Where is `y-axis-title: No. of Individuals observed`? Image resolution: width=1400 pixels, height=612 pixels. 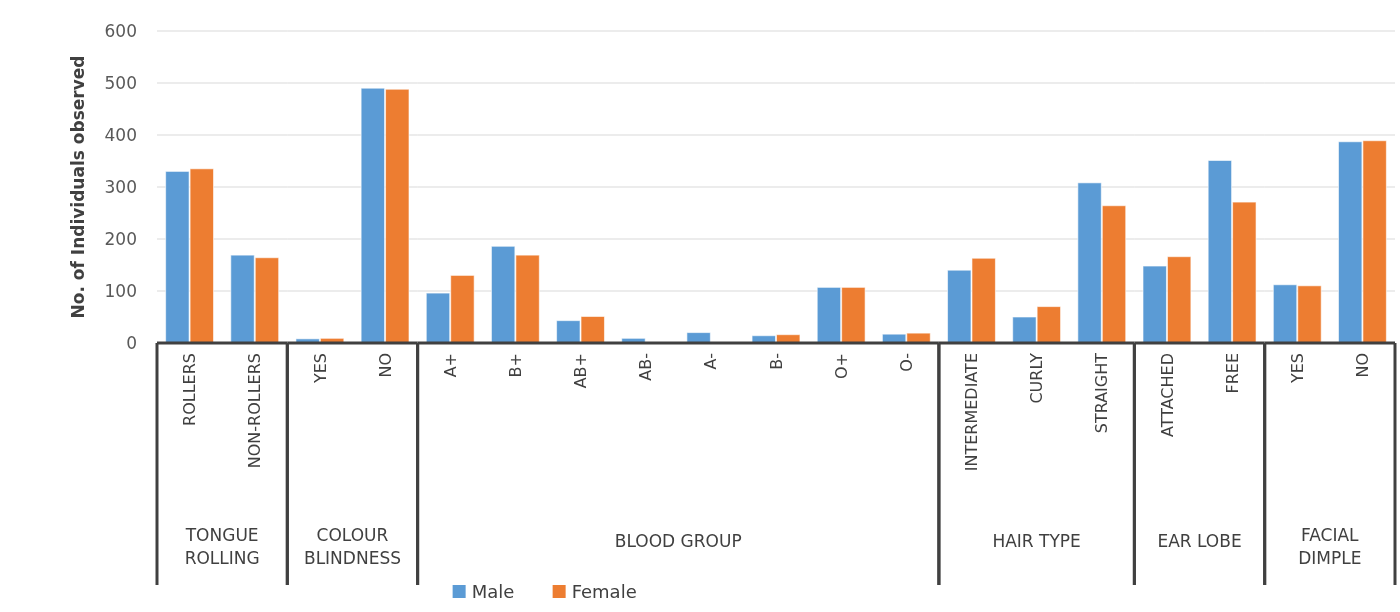
y-axis-title: No. of Individuals observed is located at coordinates (78, 187).